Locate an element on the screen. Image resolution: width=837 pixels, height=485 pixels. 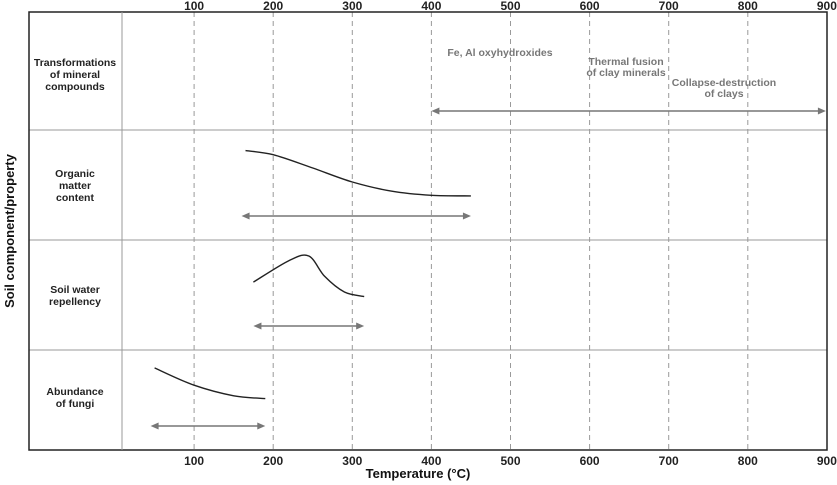
tick-label-top: 800 is located at coordinates (748, 6).